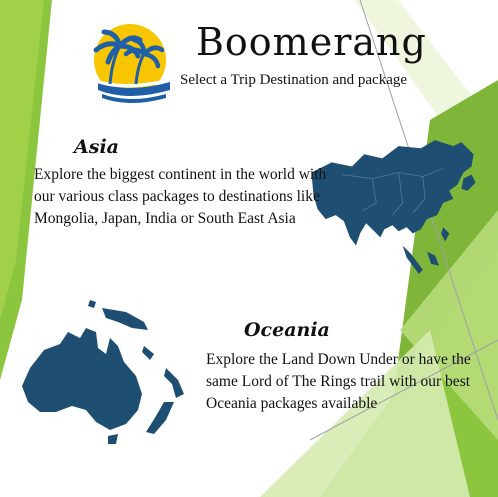 The height and width of the screenshot is (497, 498). I want to click on destination-title-oceania: Oceania, so click(287, 330).